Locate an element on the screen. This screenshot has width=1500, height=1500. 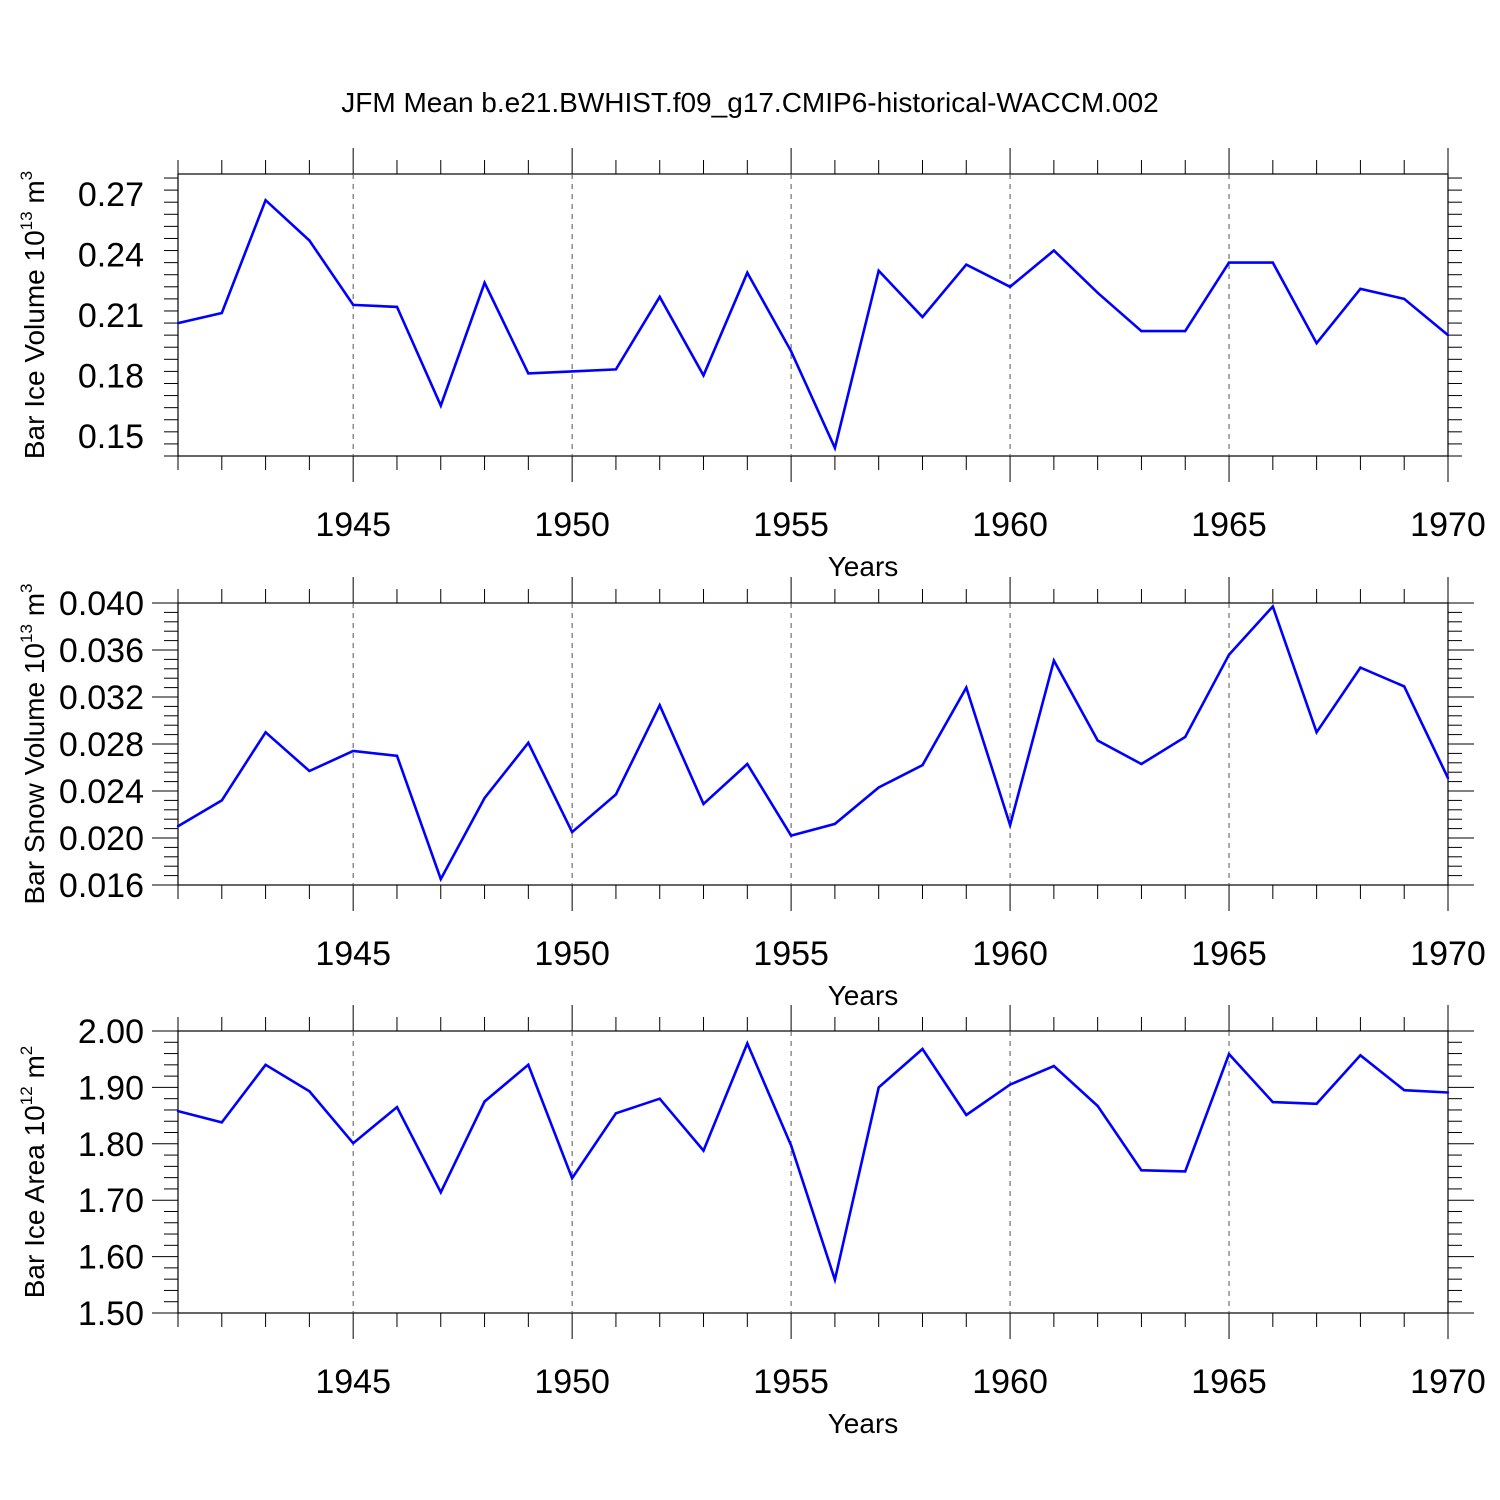
y-tick-label: 0.040 is located at coordinates (101, 604).